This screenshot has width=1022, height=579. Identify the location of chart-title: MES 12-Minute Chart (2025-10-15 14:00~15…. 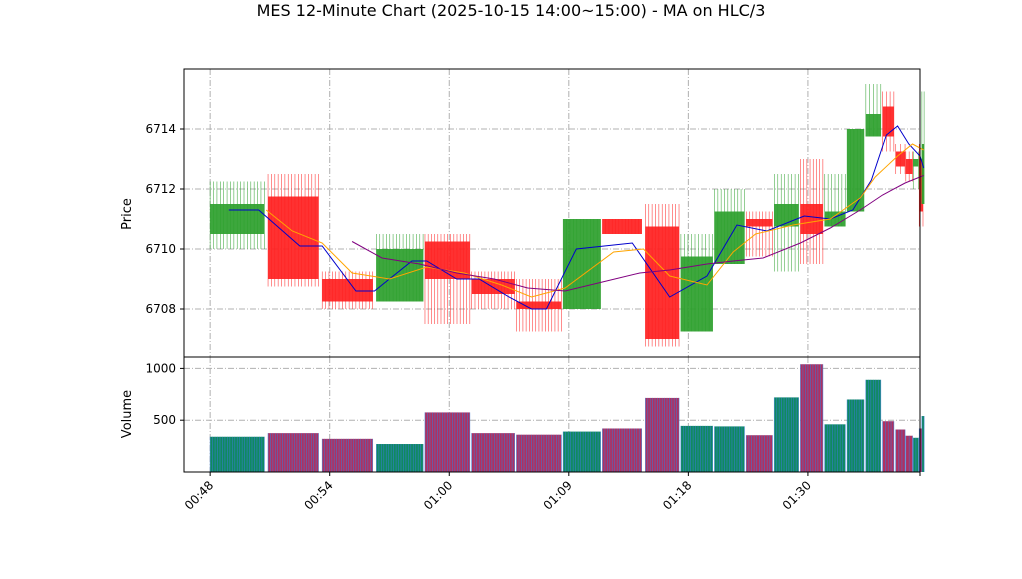
(511, 10).